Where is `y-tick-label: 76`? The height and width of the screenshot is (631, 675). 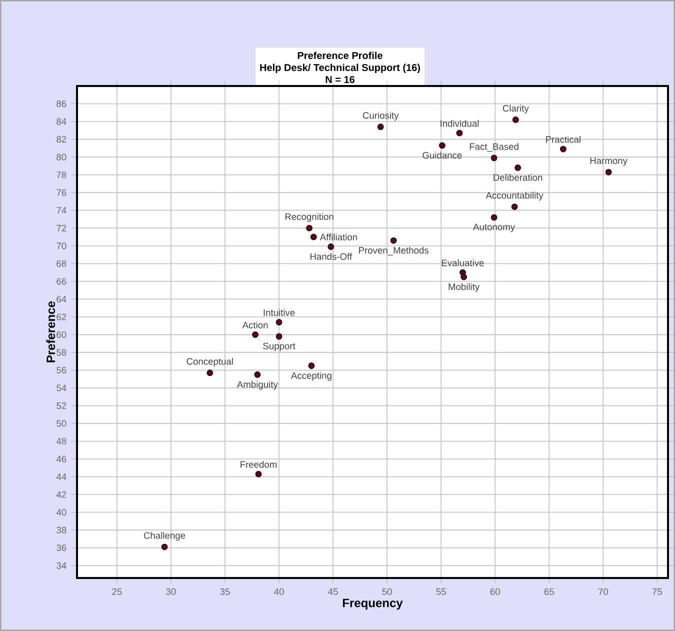 y-tick-label: 76 is located at coordinates (61, 192).